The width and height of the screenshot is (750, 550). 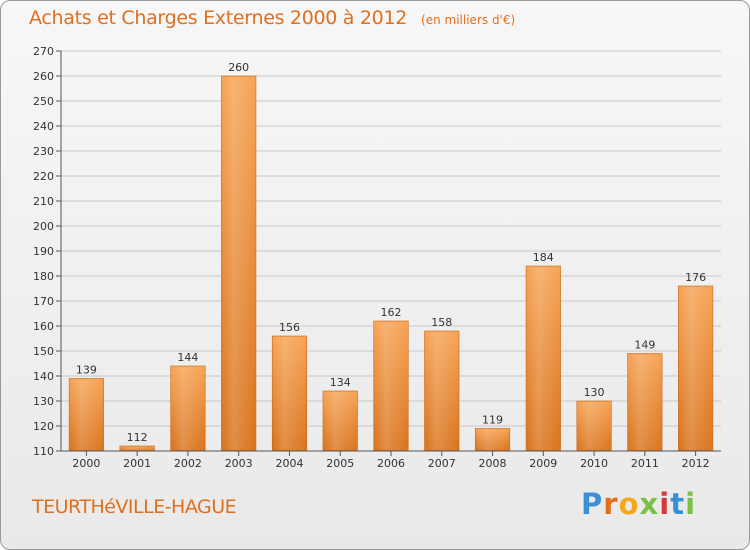 What do you see at coordinates (340, 382) in the screenshot?
I see `data-label-2005: 134` at bounding box center [340, 382].